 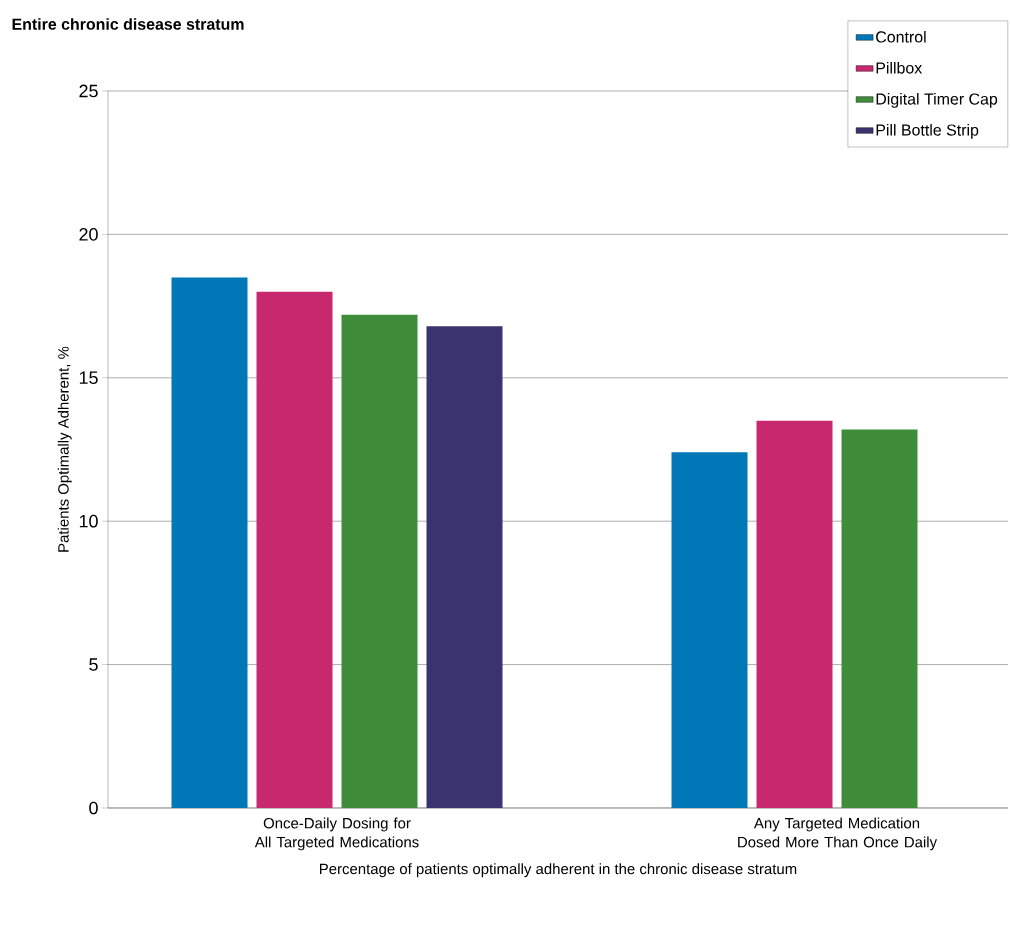 I want to click on y-tick-label: 15, so click(x=88, y=378).